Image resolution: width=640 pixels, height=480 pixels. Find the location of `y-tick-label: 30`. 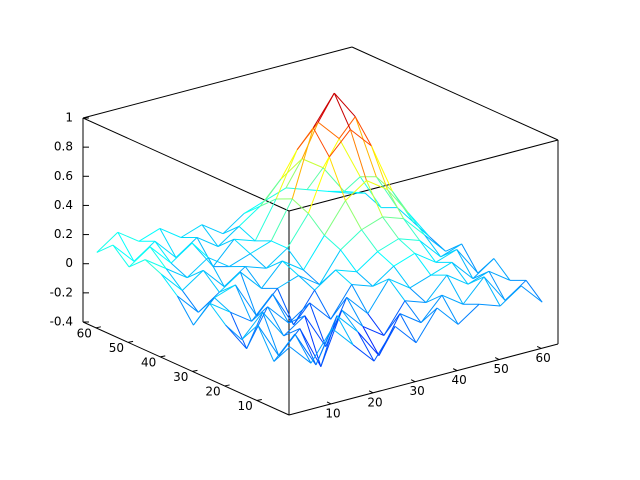

y-tick-label: 30 is located at coordinates (180, 377).